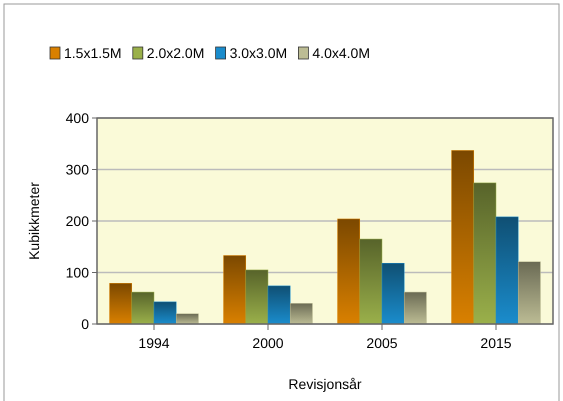  I want to click on y-tick-label: 100, so click(78, 272).